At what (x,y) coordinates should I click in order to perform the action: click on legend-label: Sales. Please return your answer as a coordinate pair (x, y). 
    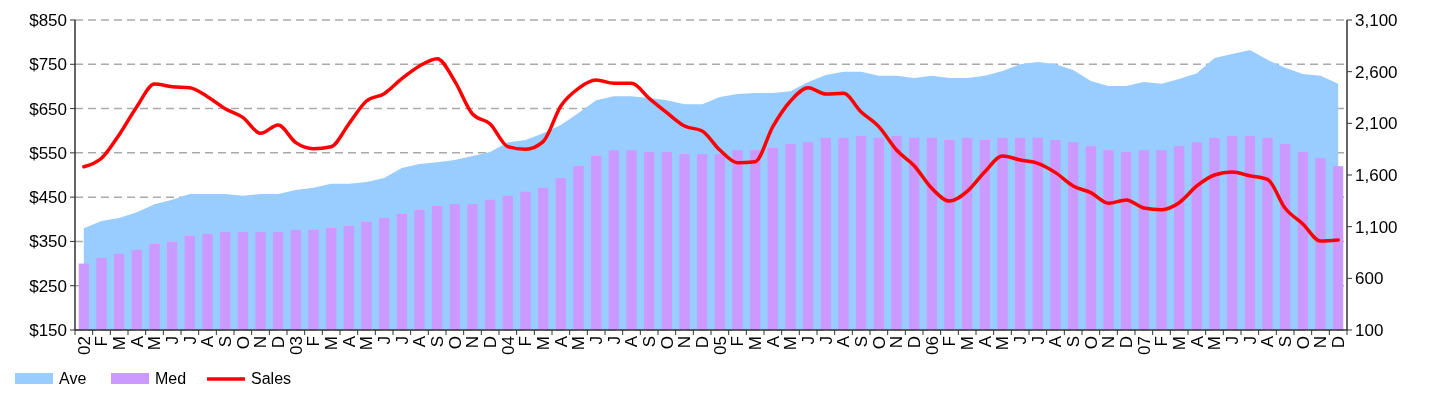
    Looking at the image, I should click on (271, 378).